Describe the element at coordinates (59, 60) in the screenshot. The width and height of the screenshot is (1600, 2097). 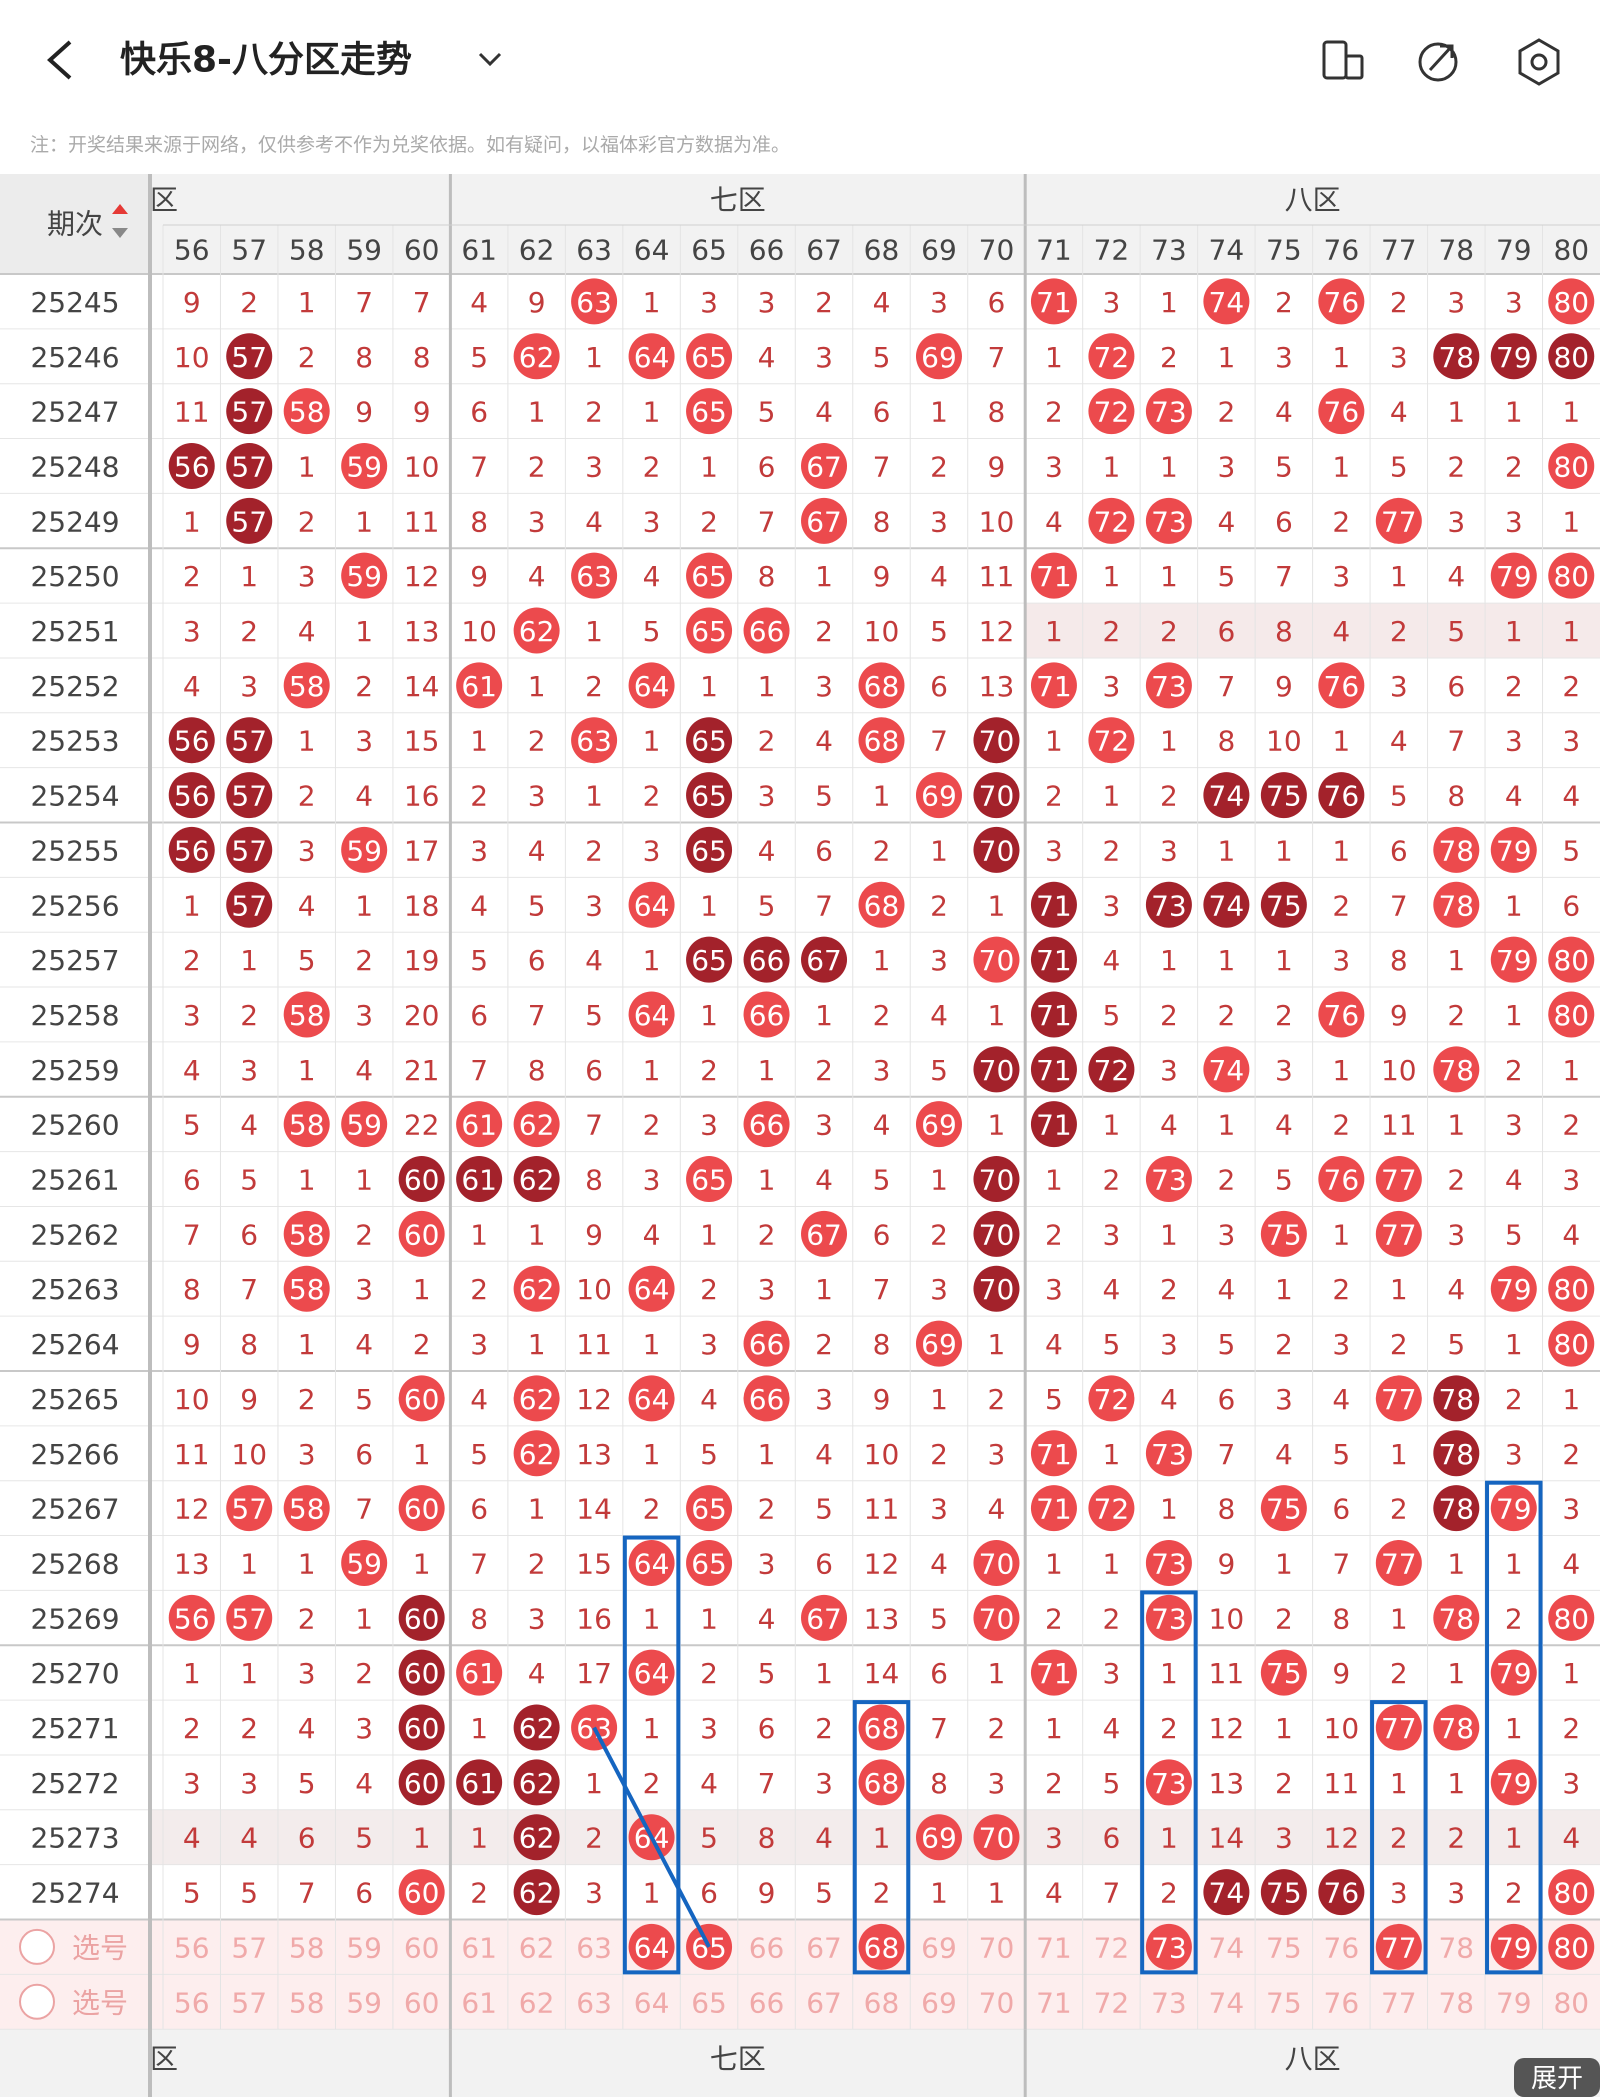
I see `back-button` at that location.